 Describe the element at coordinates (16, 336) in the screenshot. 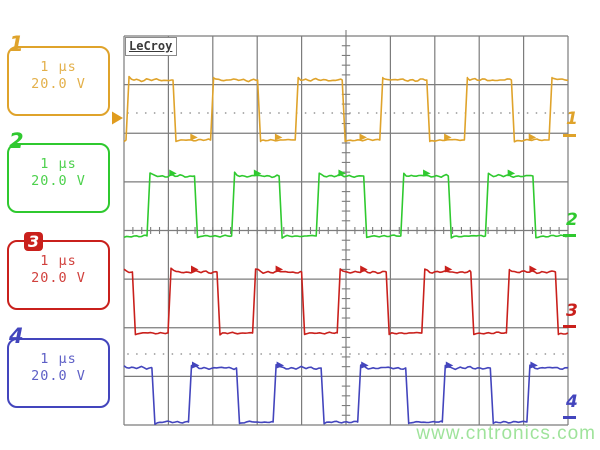

I see `channel-digit-4: 4` at that location.